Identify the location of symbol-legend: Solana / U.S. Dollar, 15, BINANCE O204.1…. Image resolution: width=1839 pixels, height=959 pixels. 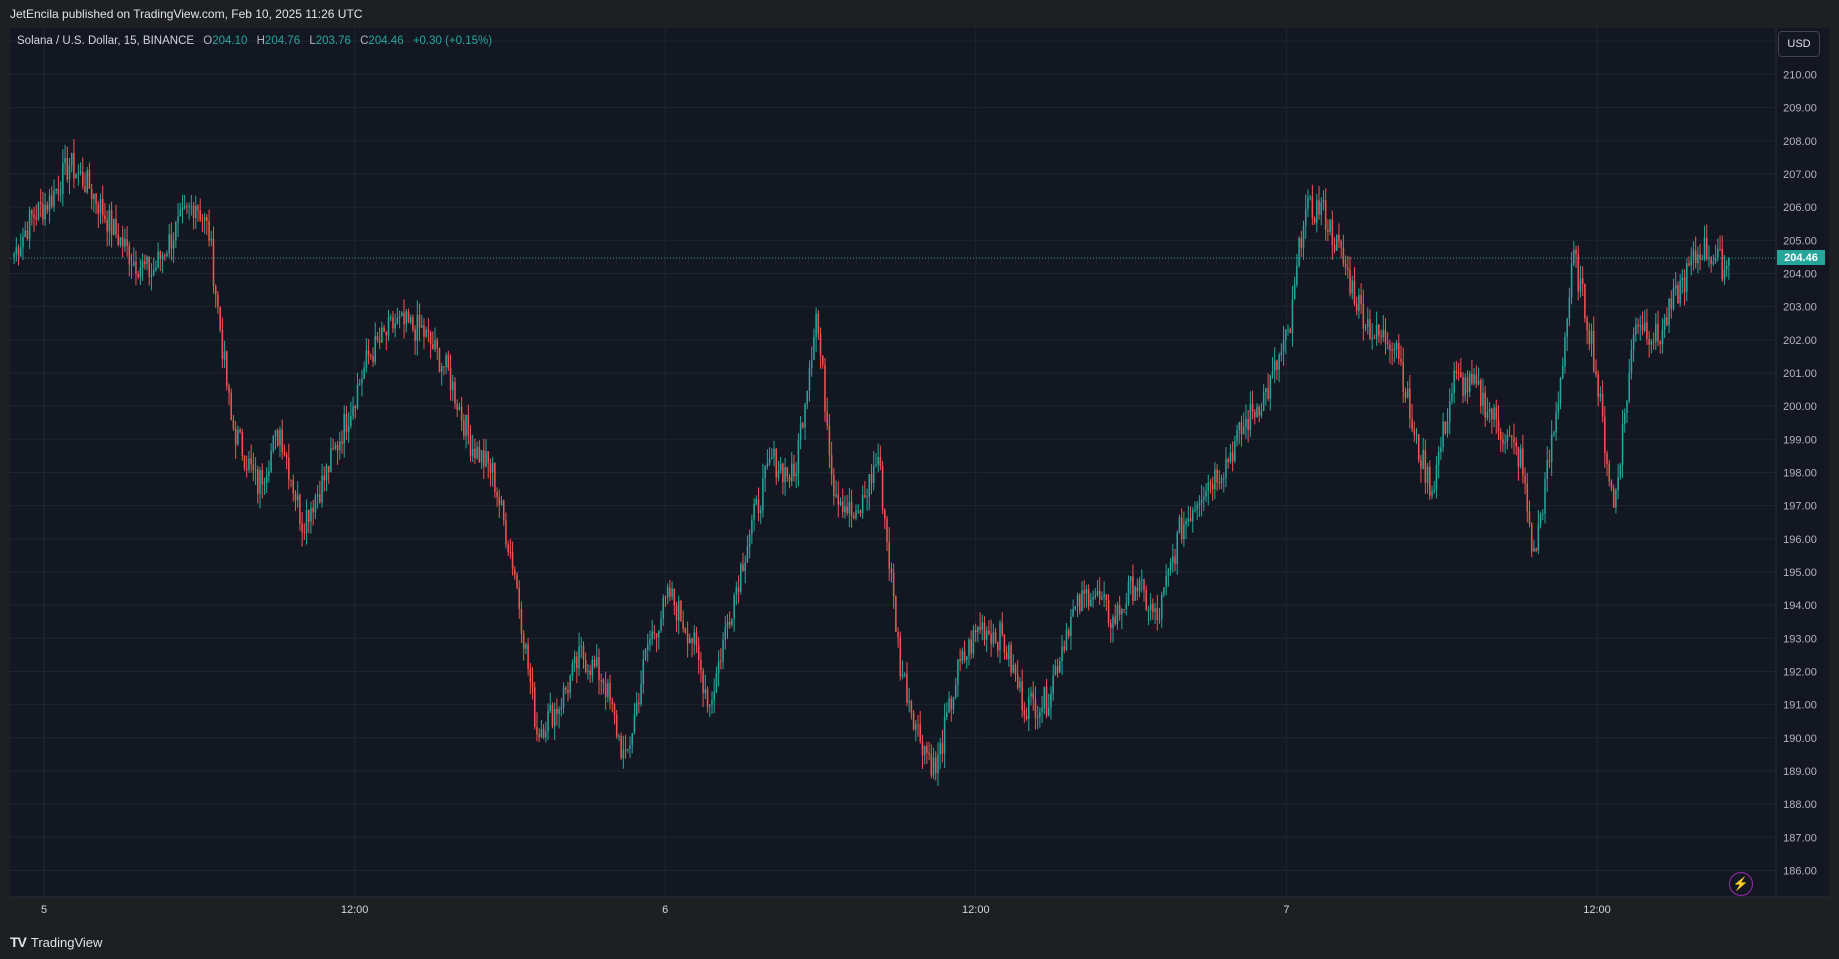
(254, 41).